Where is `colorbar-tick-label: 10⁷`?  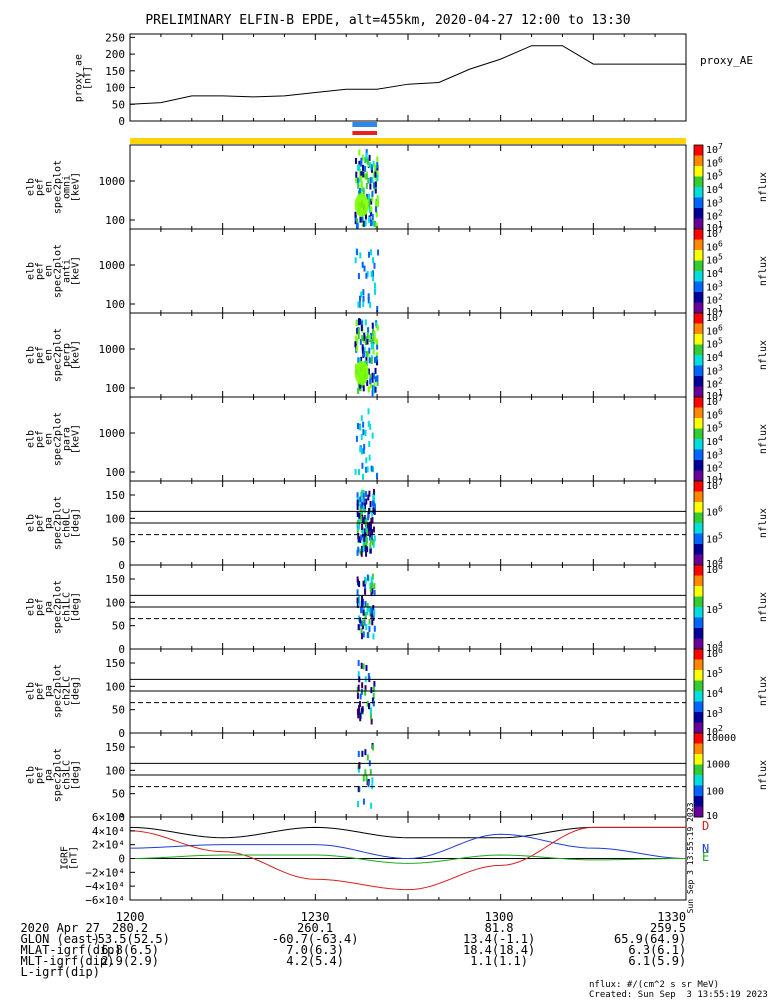 colorbar-tick-label: 10⁷ is located at coordinates (714, 233).